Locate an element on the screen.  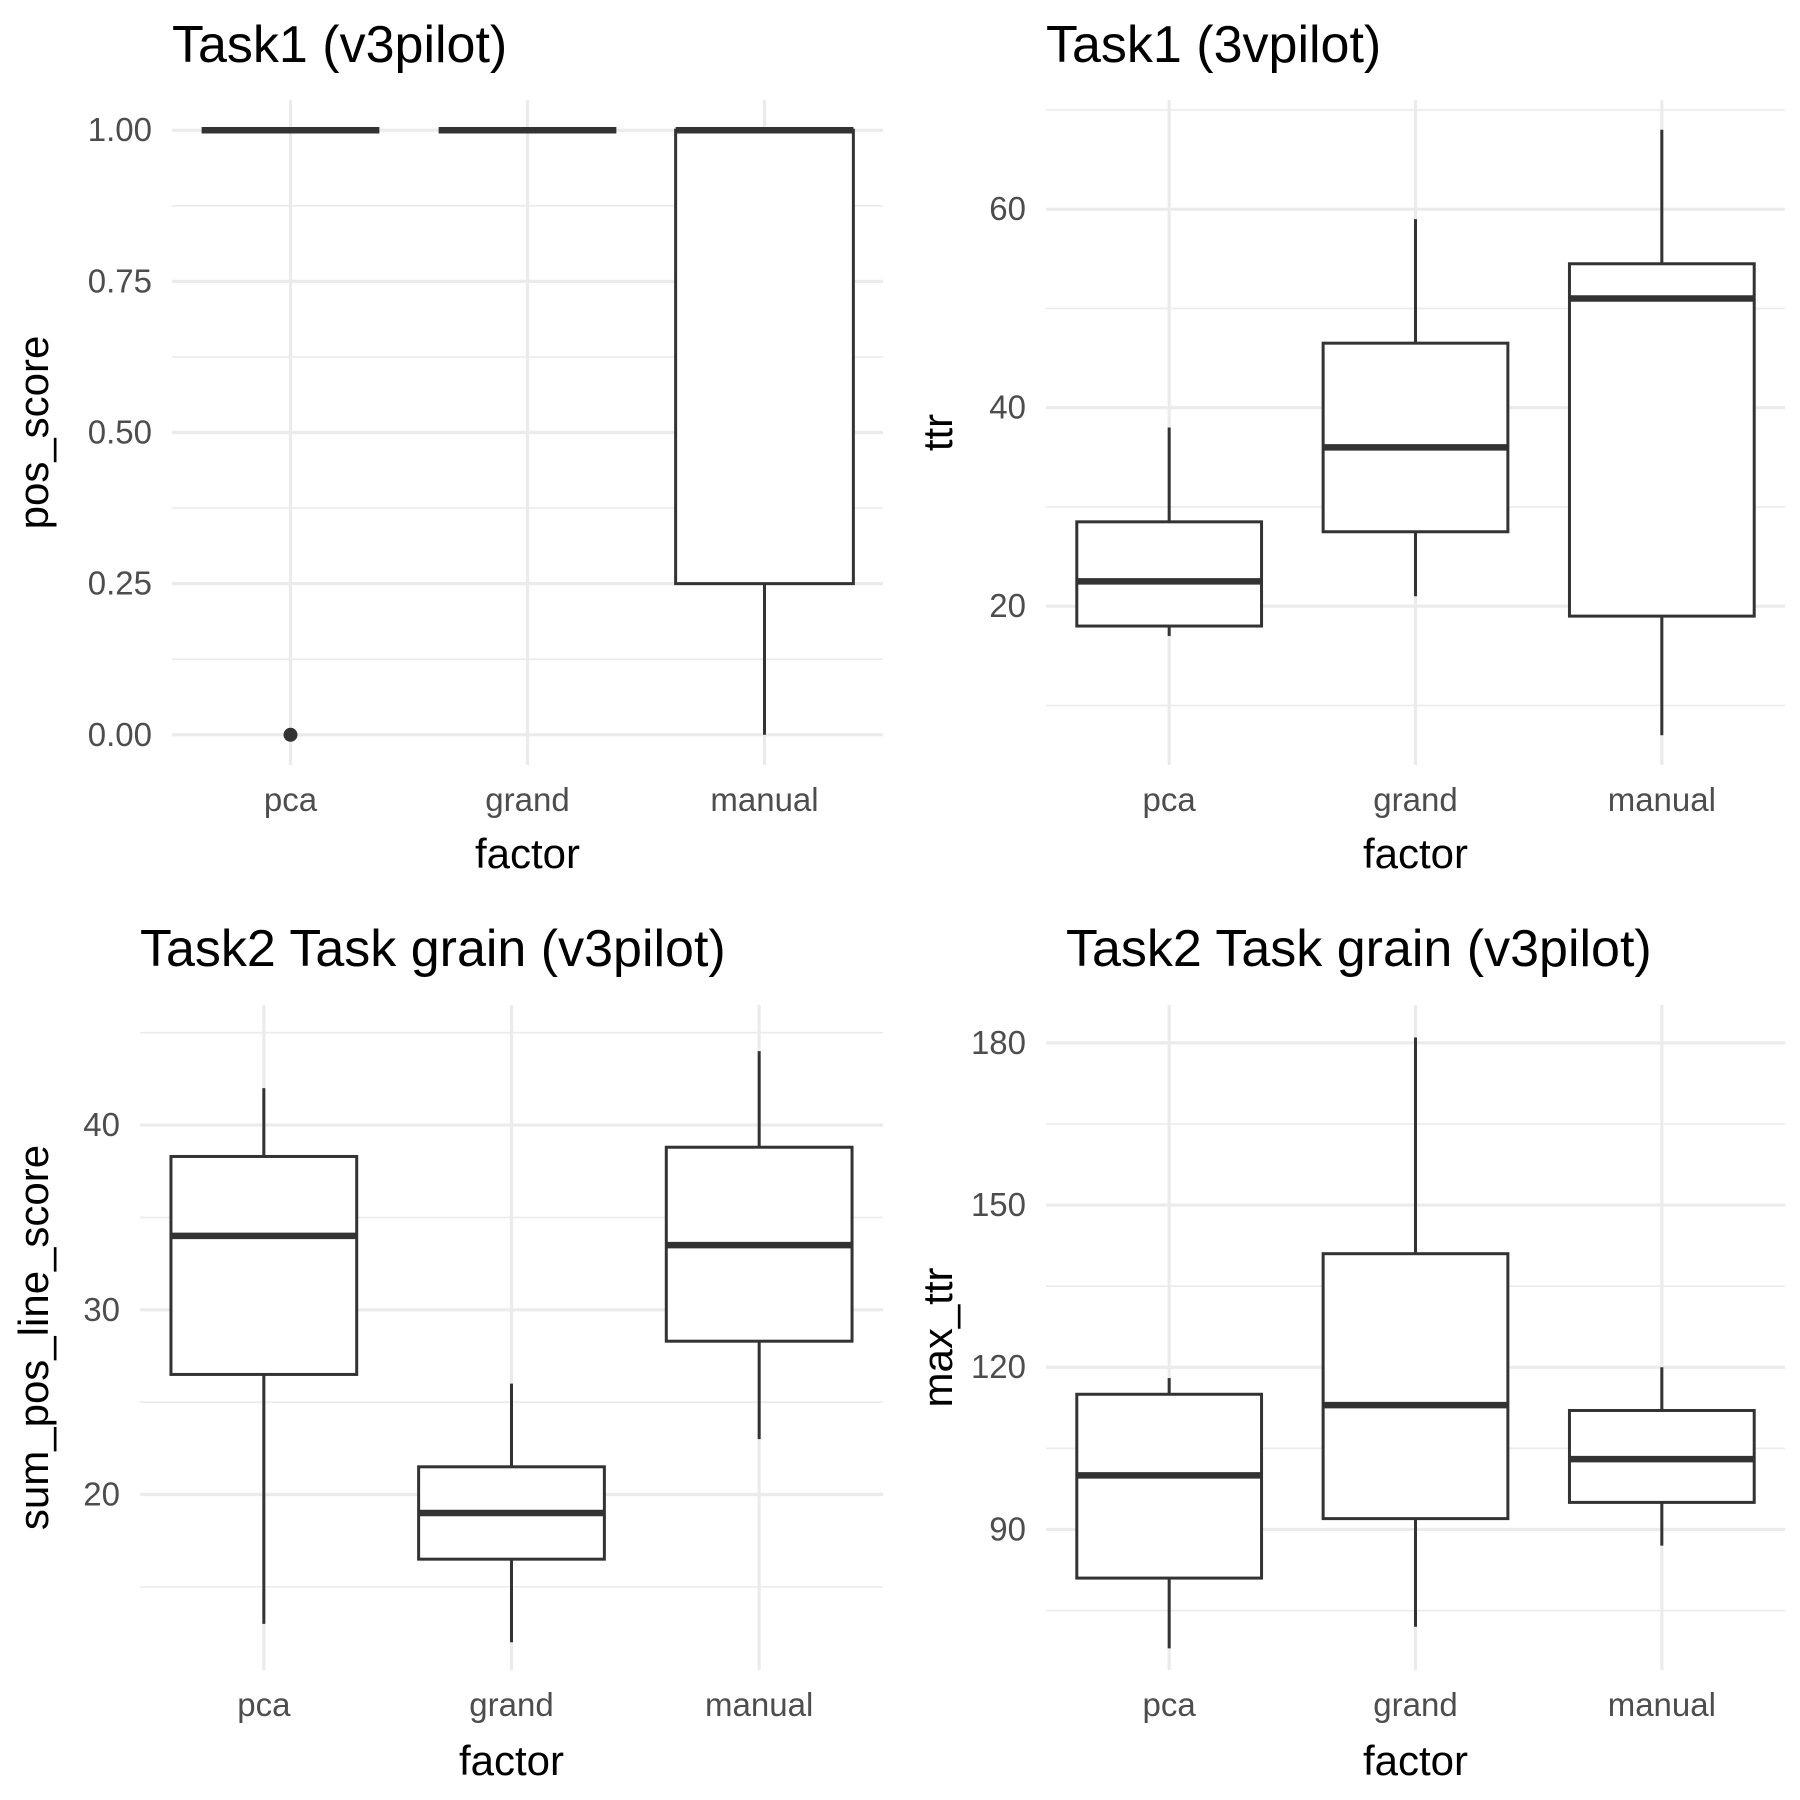
outlier-point is located at coordinates (290, 734).